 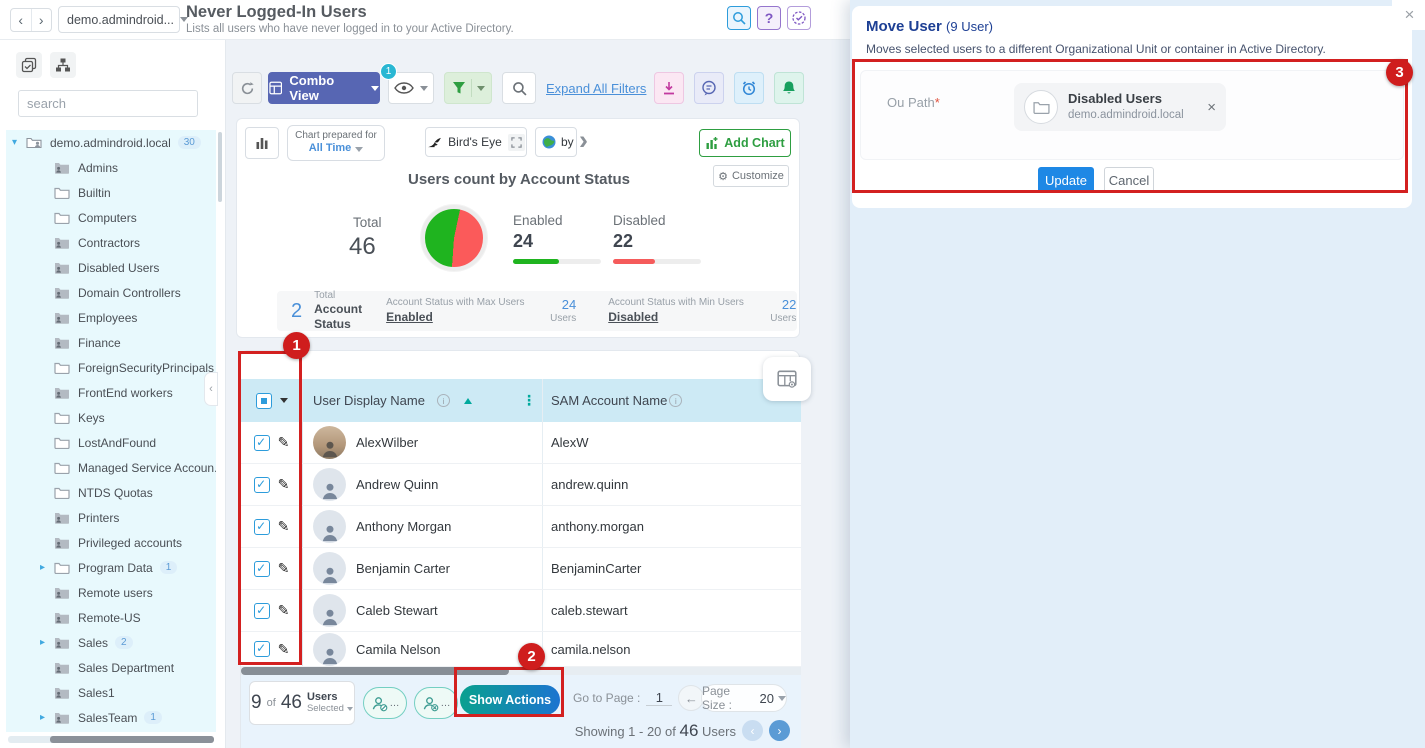 I want to click on customize-button: ⚙ Customize, so click(x=751, y=176).